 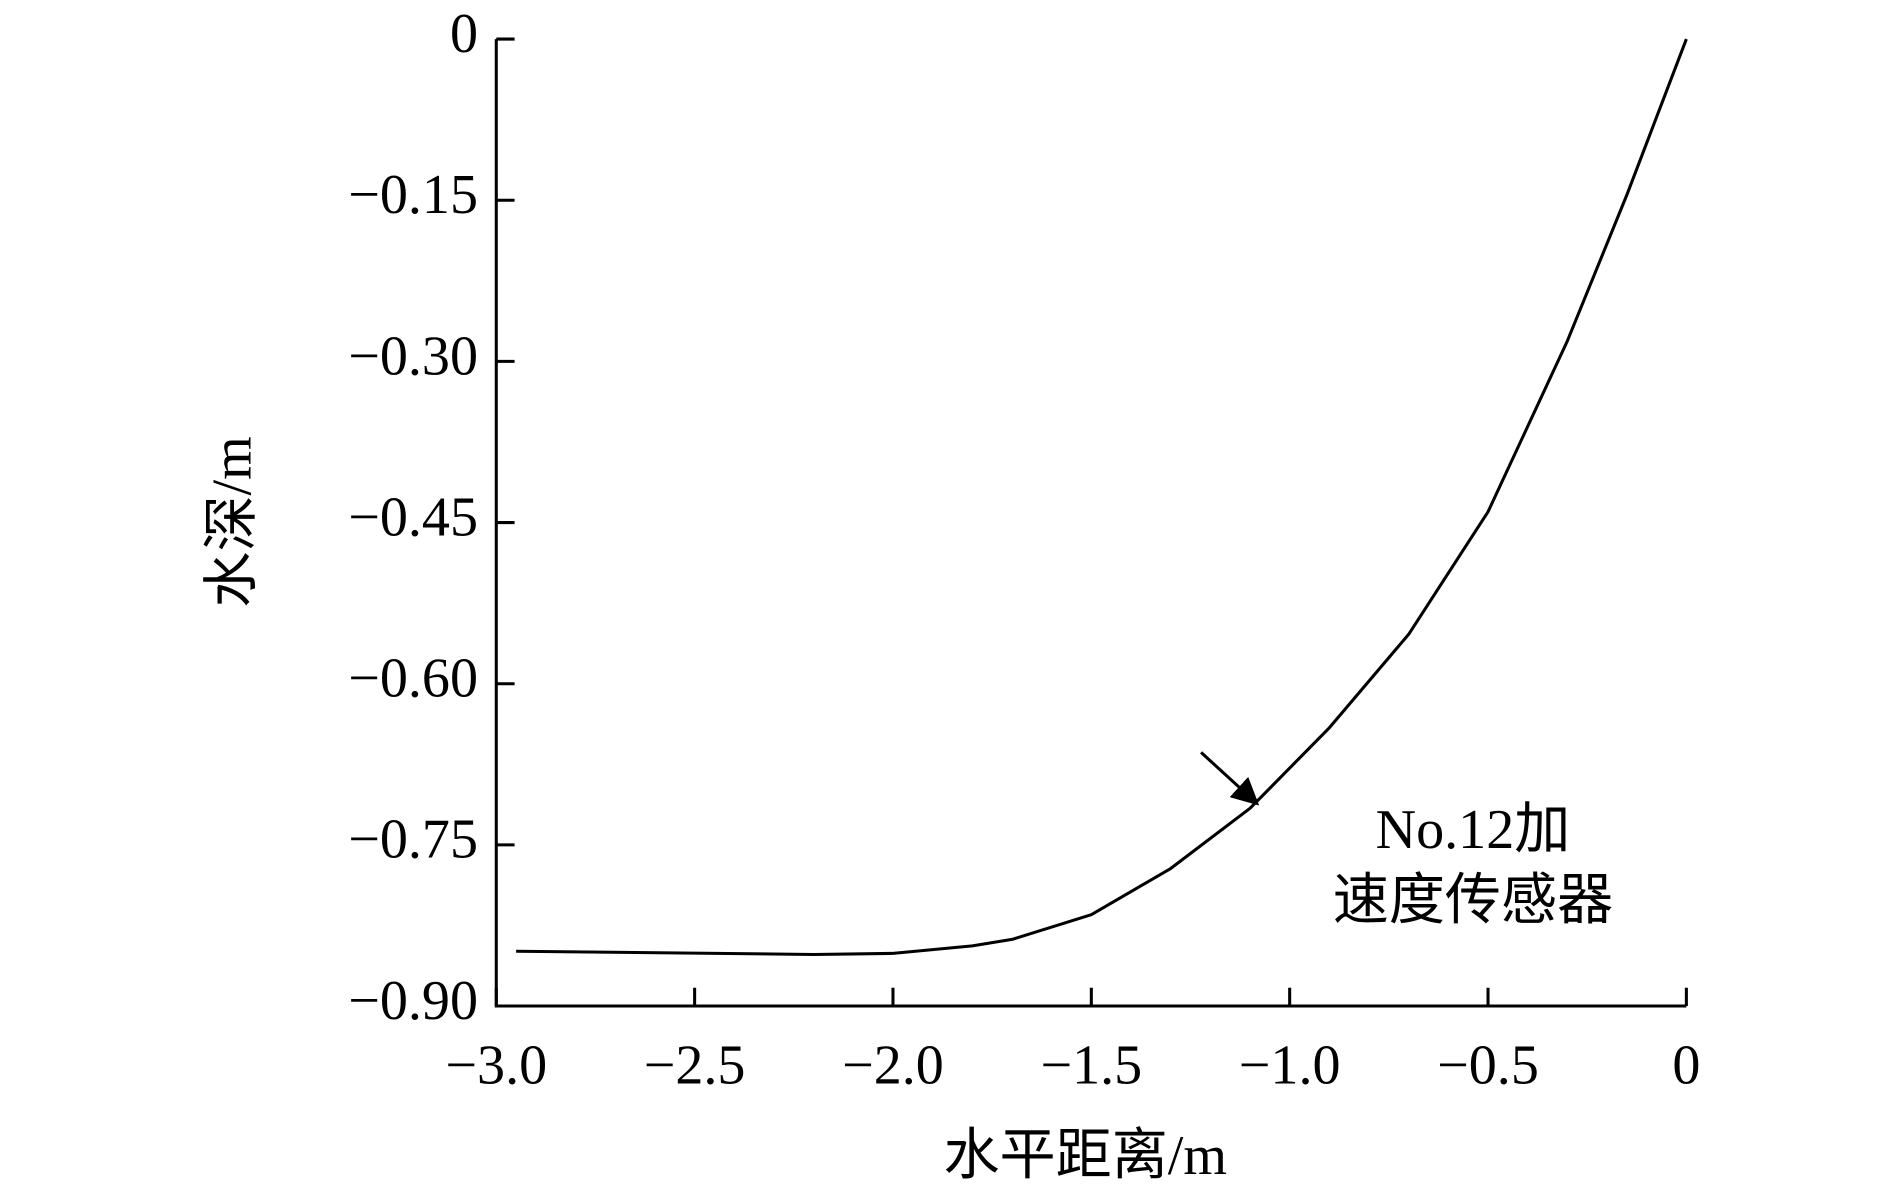 I want to click on y-tick-label: 0, so click(x=464, y=34).